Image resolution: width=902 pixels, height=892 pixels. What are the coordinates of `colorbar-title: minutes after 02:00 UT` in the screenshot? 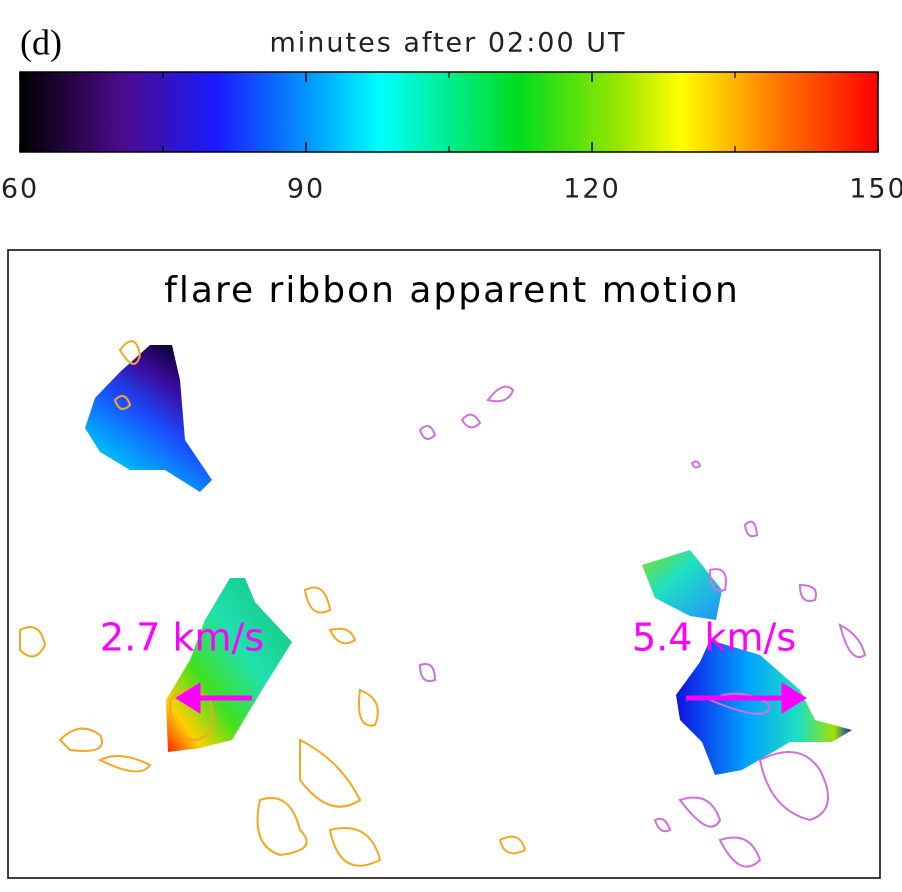 It's located at (448, 43).